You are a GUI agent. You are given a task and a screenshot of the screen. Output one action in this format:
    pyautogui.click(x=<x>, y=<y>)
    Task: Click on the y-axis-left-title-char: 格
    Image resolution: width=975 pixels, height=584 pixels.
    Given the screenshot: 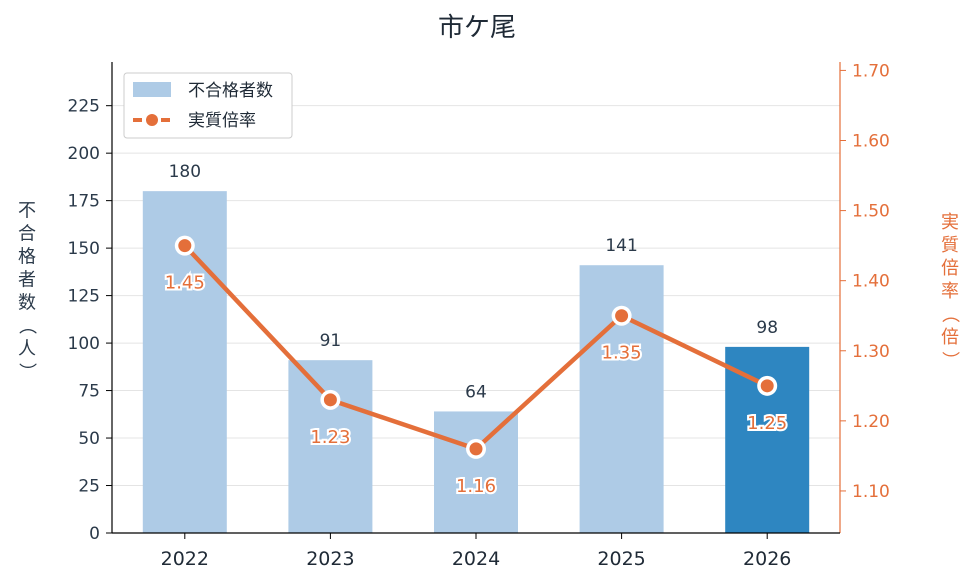 What is the action you would take?
    pyautogui.click(x=27, y=257)
    